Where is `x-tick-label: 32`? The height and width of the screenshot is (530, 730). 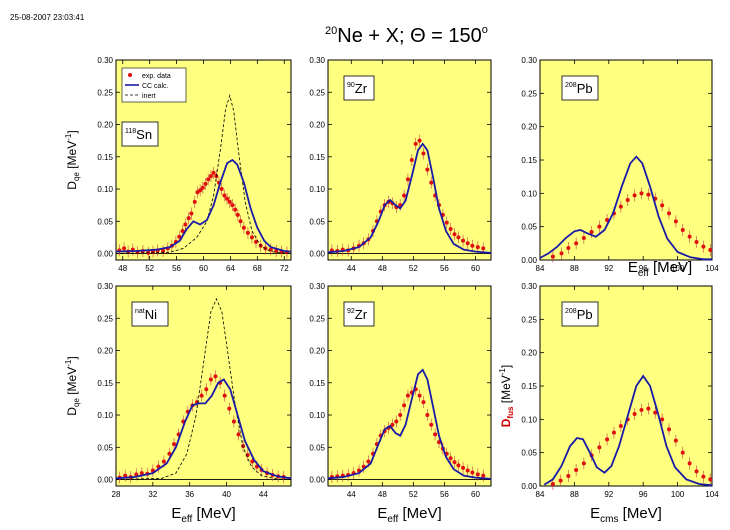
x-tick-label: 32 is located at coordinates (152, 494).